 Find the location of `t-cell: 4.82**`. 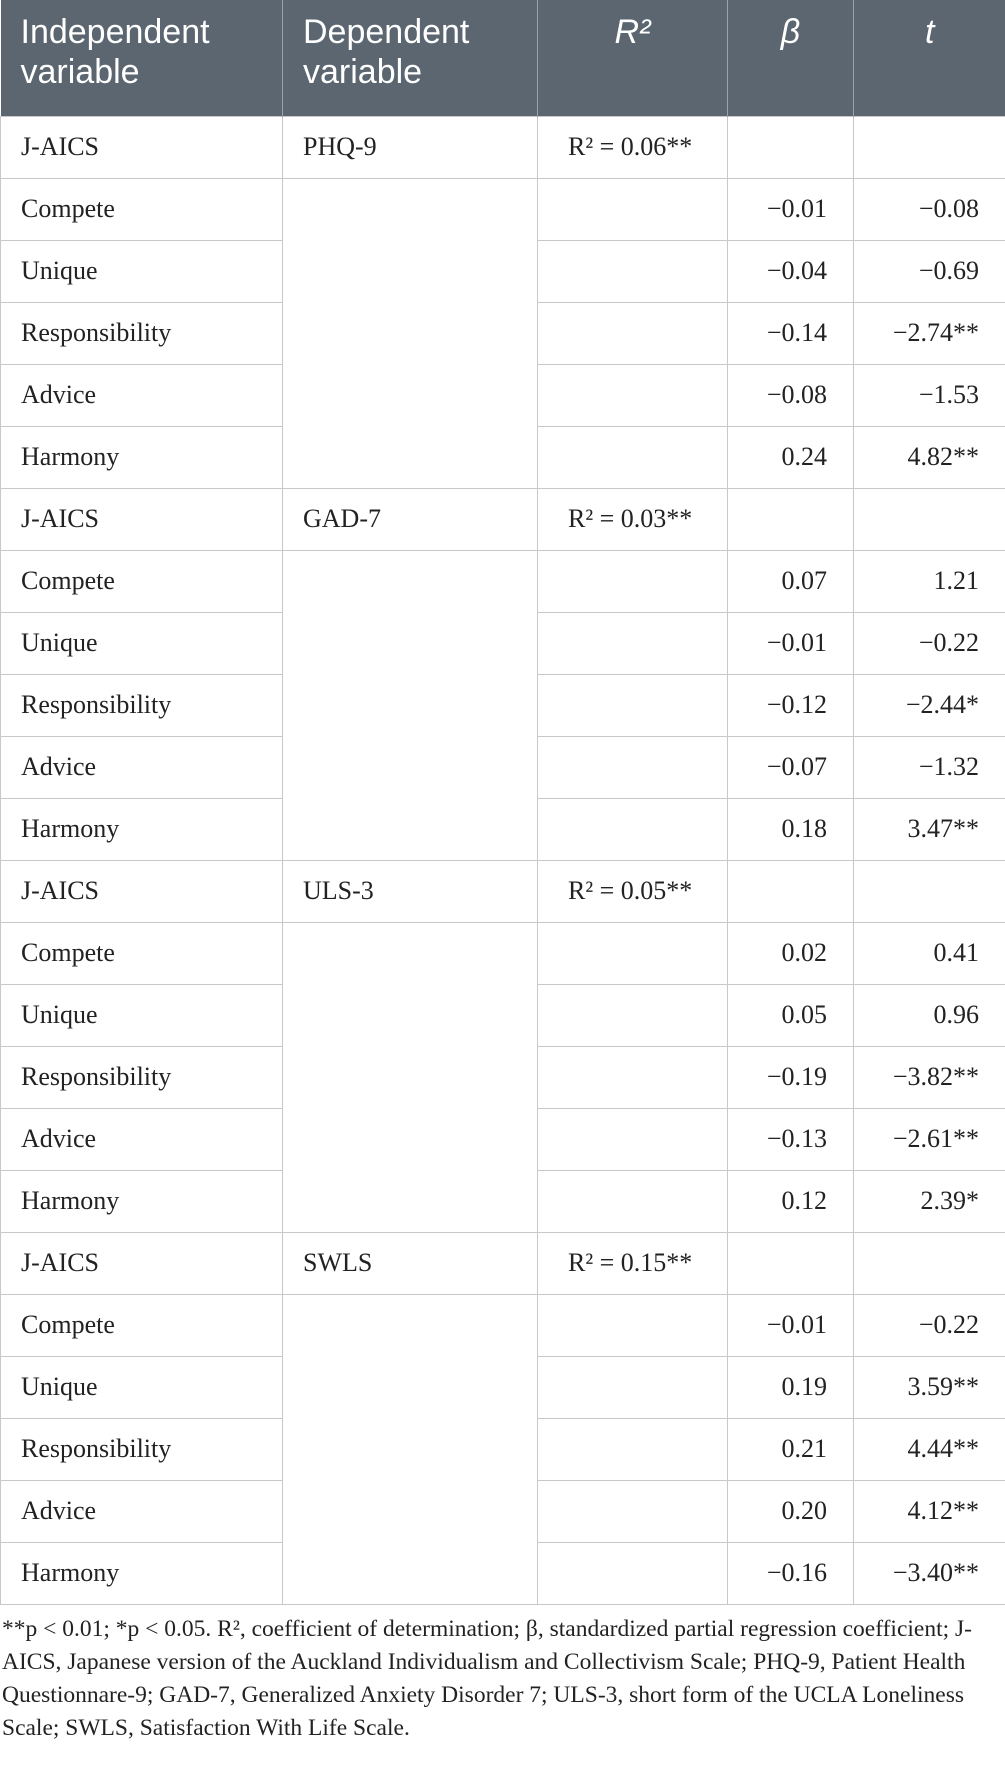

t-cell: 4.82** is located at coordinates (929, 457).